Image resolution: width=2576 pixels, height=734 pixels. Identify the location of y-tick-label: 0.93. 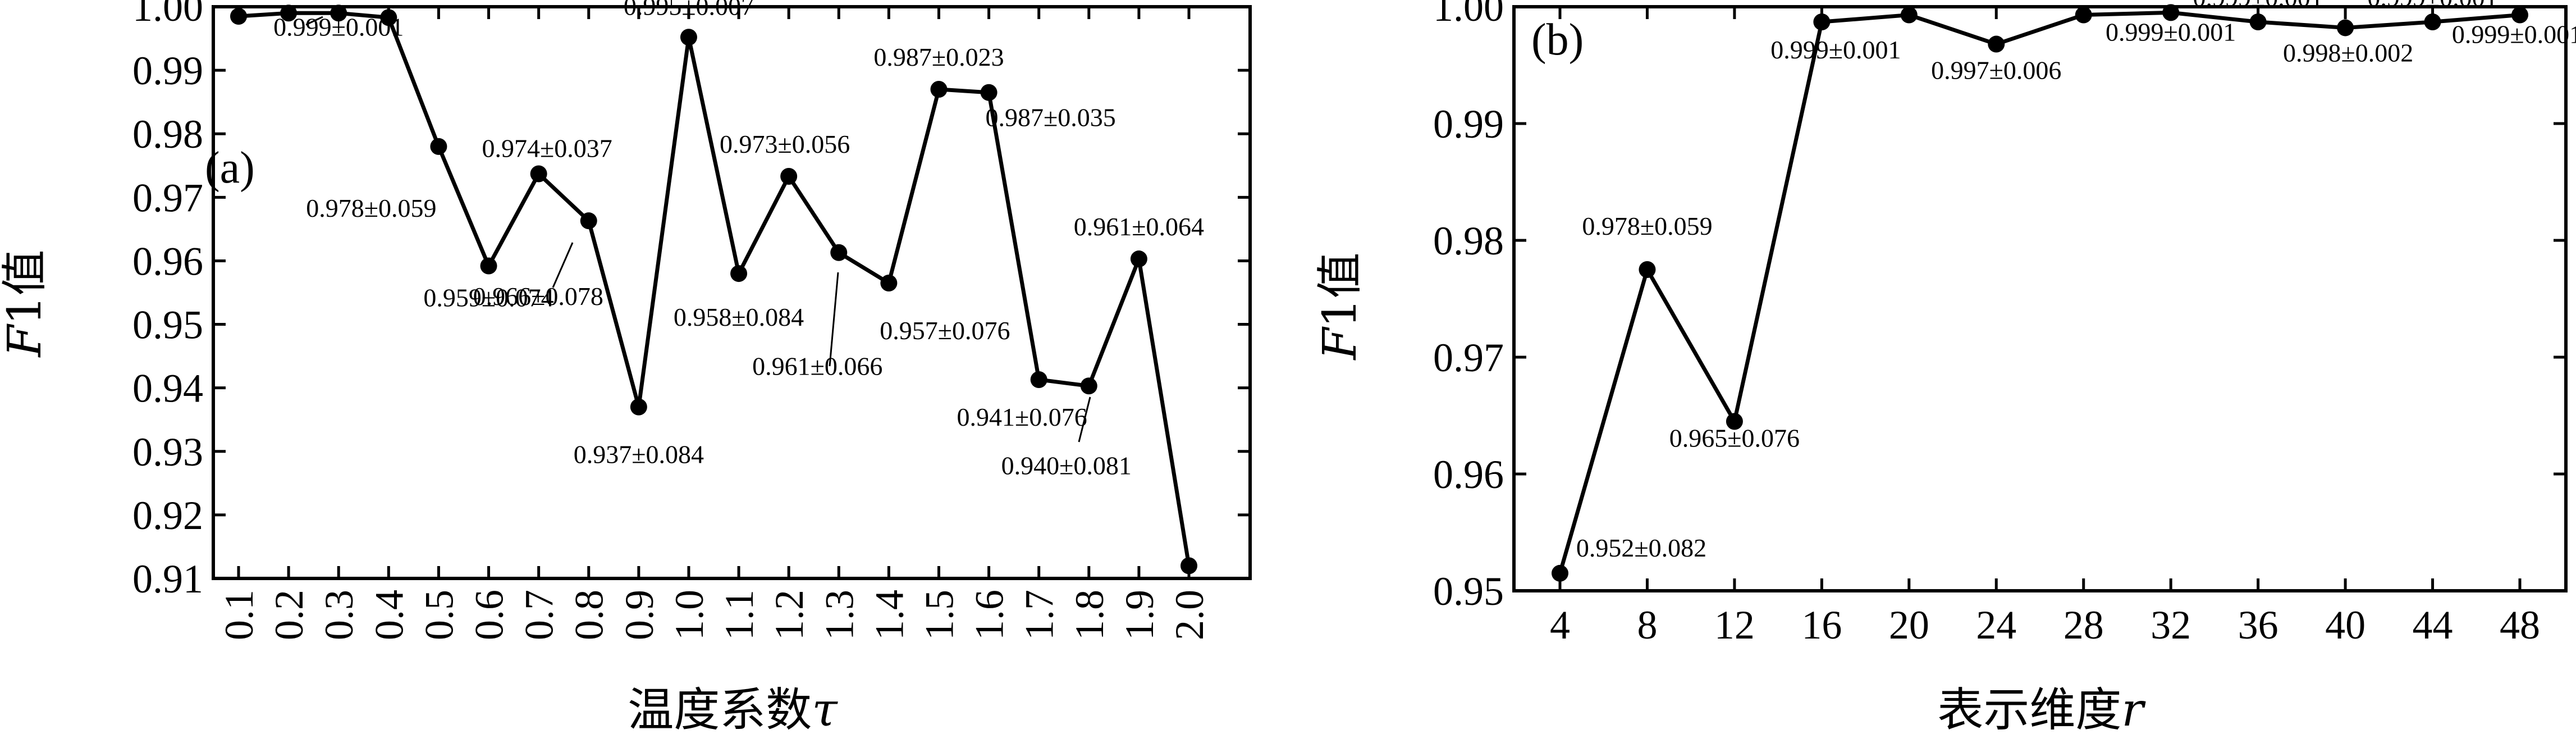
(167, 453).